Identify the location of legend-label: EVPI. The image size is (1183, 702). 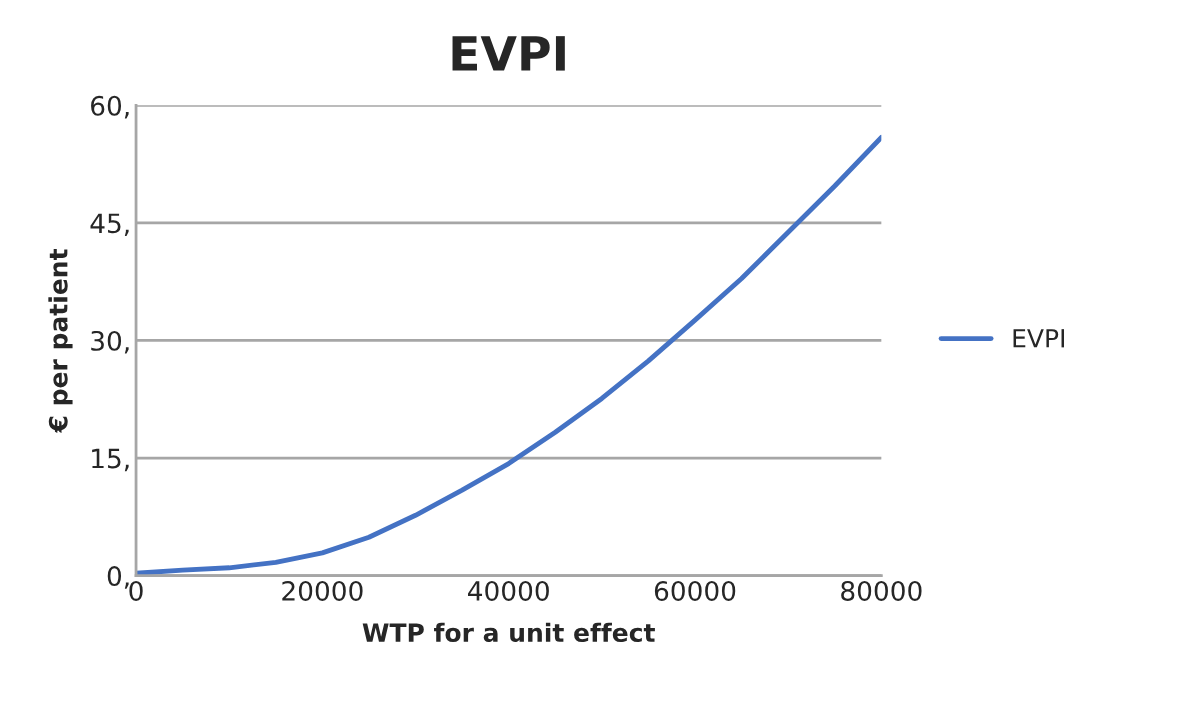
(1038, 338).